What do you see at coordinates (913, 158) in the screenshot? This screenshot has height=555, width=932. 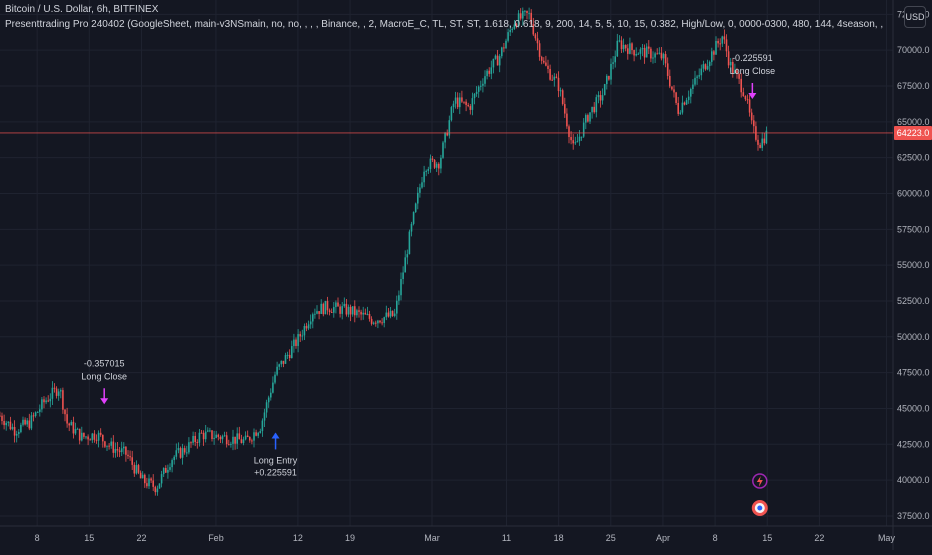 I see `price-axis-label: 62500.0` at bounding box center [913, 158].